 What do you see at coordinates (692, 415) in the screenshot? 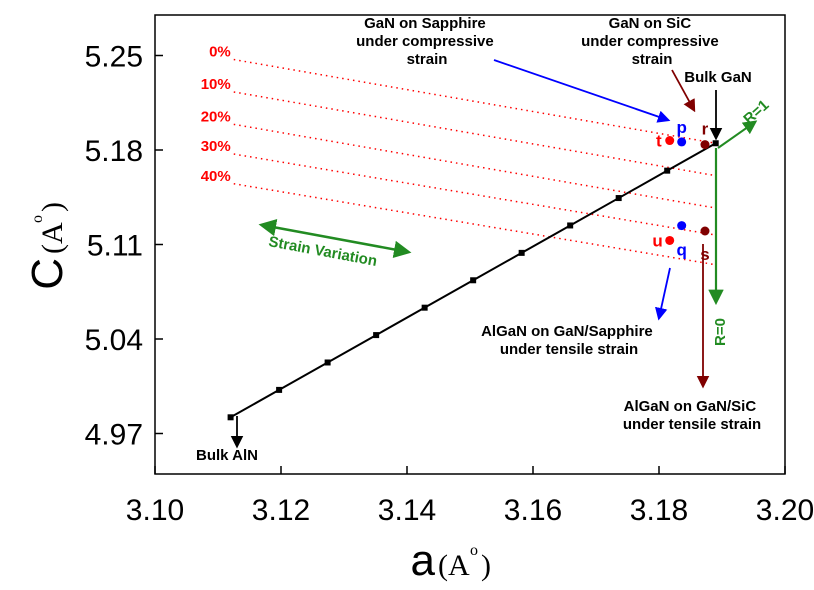
I see `annotation-algan-sic: AlGaN on GaN/SiC under tensile strain` at bounding box center [692, 415].